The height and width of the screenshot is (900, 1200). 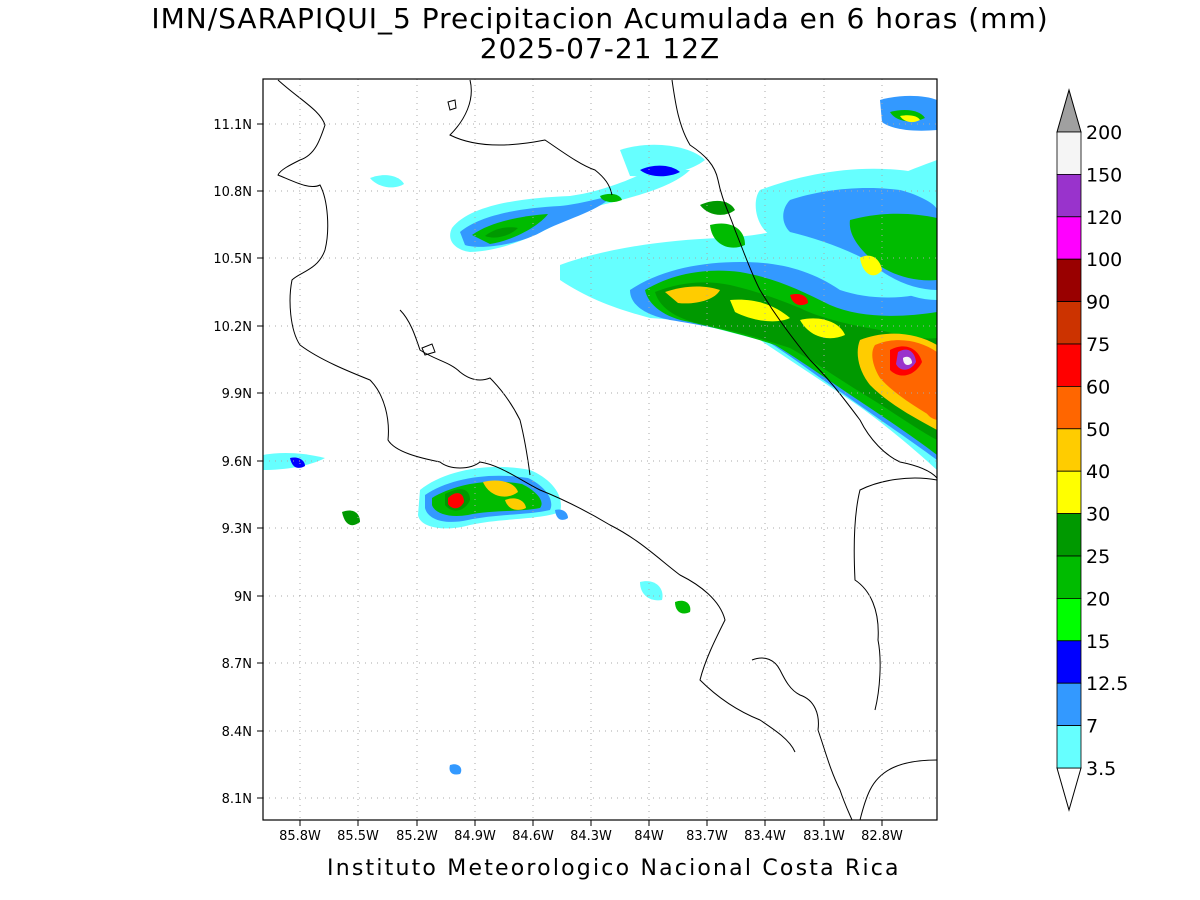 What do you see at coordinates (1098, 599) in the screenshot?
I see `colorbar-label: 20` at bounding box center [1098, 599].